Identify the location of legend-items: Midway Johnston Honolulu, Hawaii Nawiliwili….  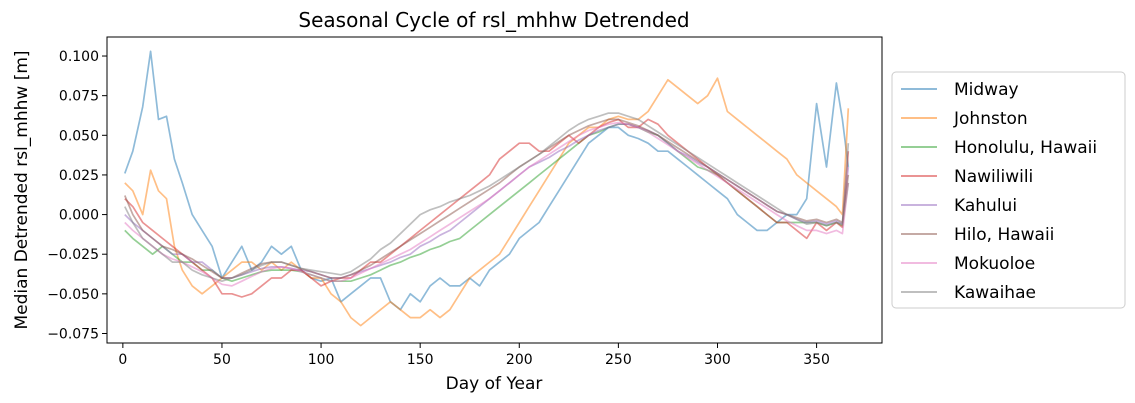
(999, 191).